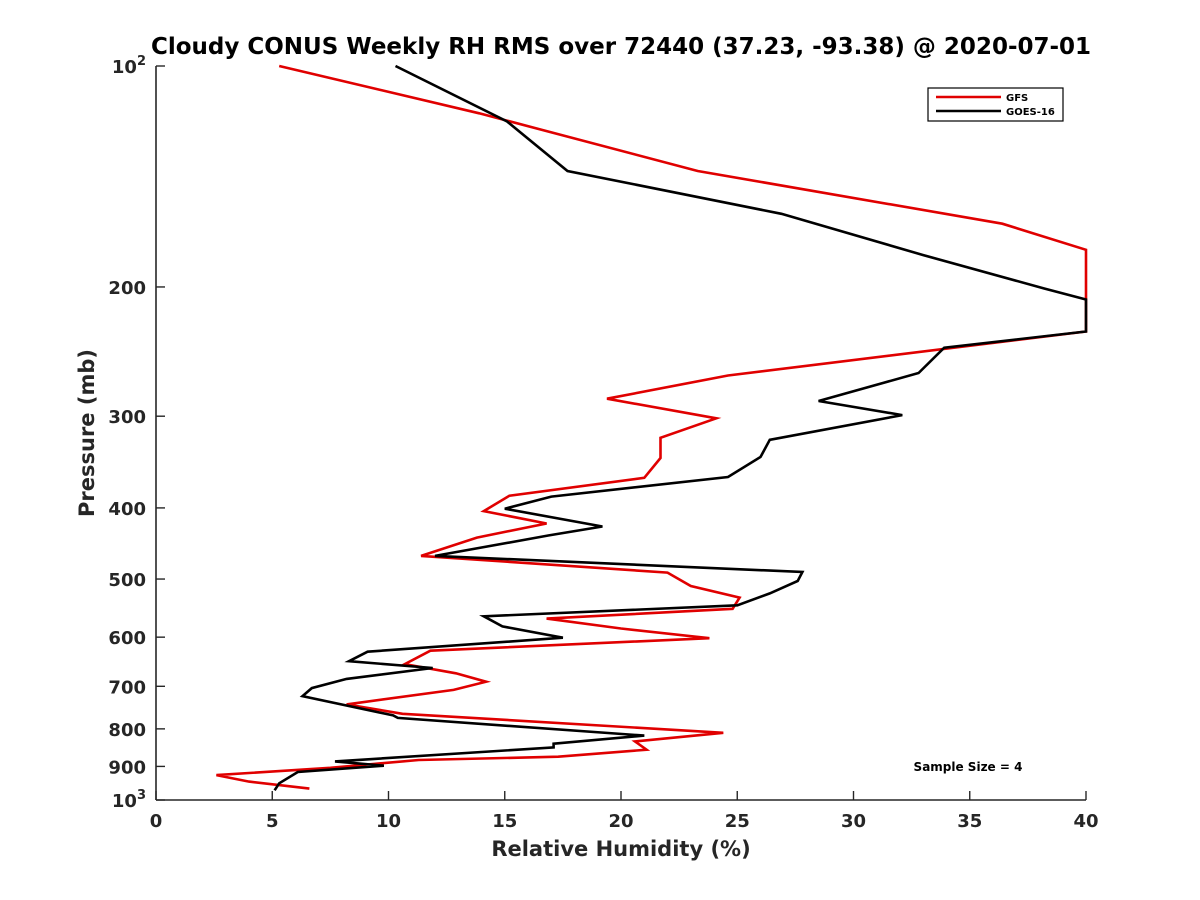 The image size is (1200, 900). What do you see at coordinates (853, 821) in the screenshot?
I see `x-tick-label: 30` at bounding box center [853, 821].